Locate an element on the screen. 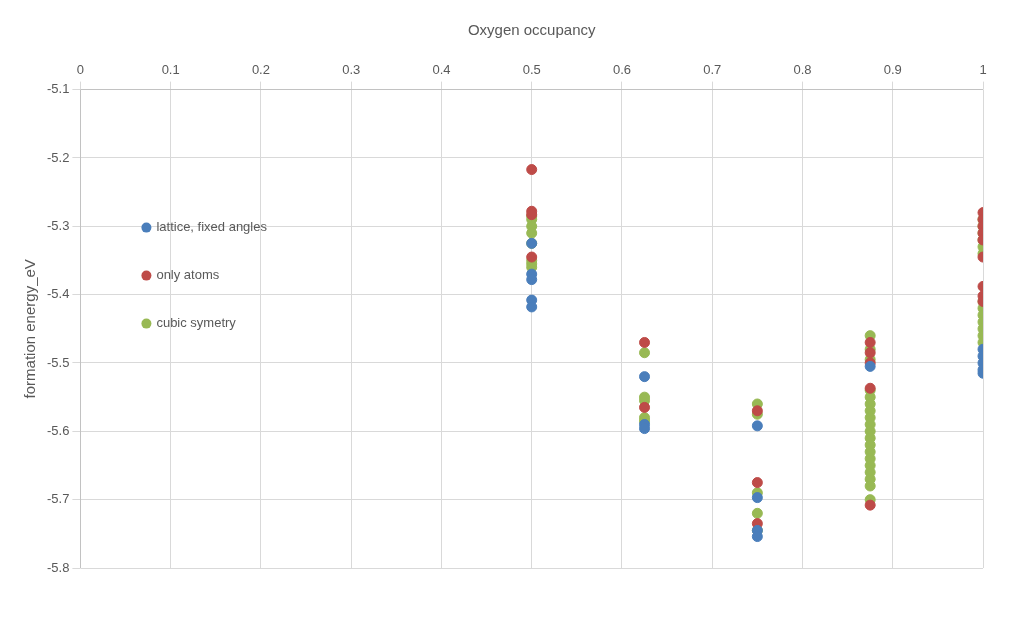 The width and height of the screenshot is (1013, 617). x-axis-title: Oxygen occupancy is located at coordinates (531, 30).